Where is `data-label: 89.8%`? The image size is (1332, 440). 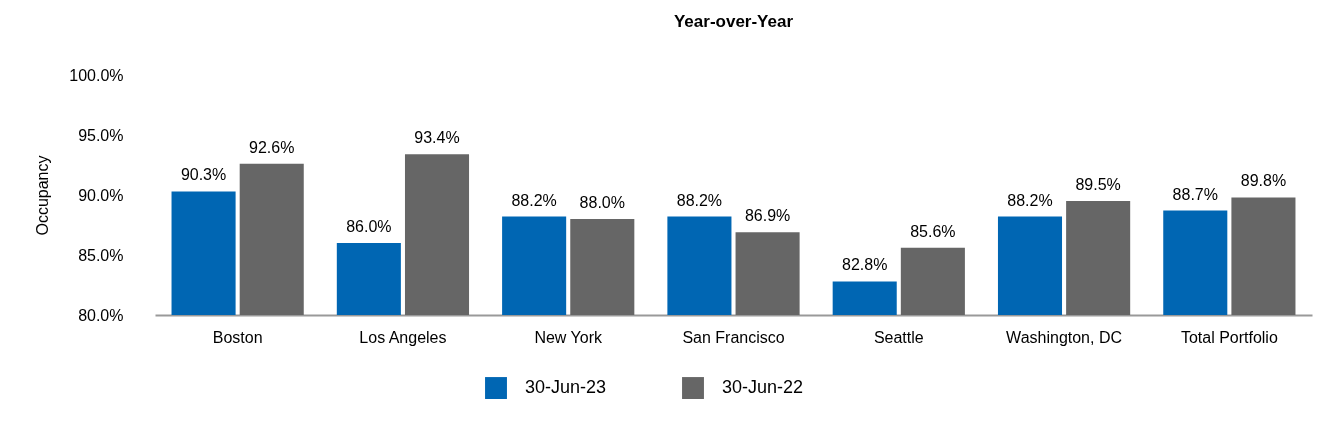
data-label: 89.8% is located at coordinates (1263, 181).